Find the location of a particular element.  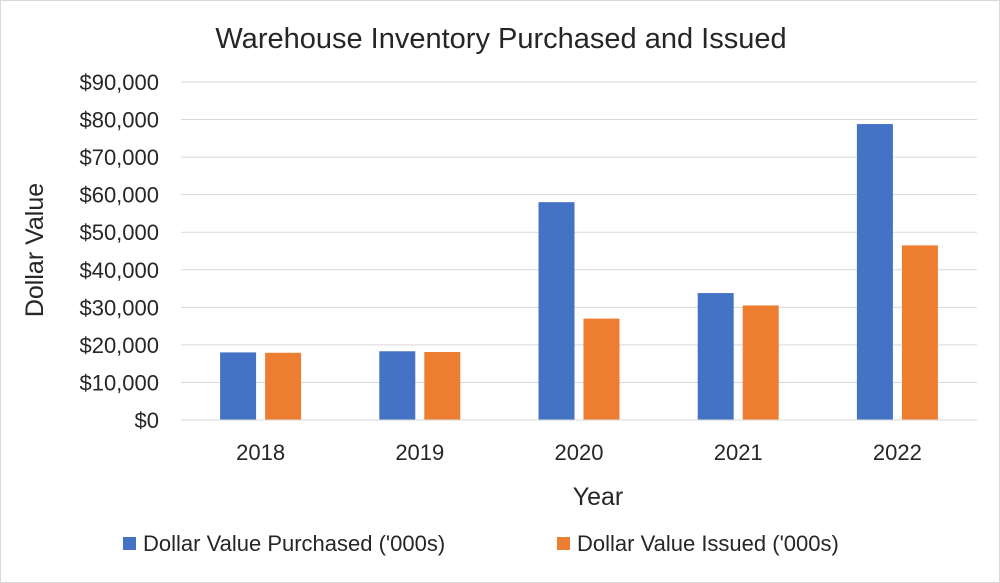

y-tick-label: $40,000 is located at coordinates (119, 270).